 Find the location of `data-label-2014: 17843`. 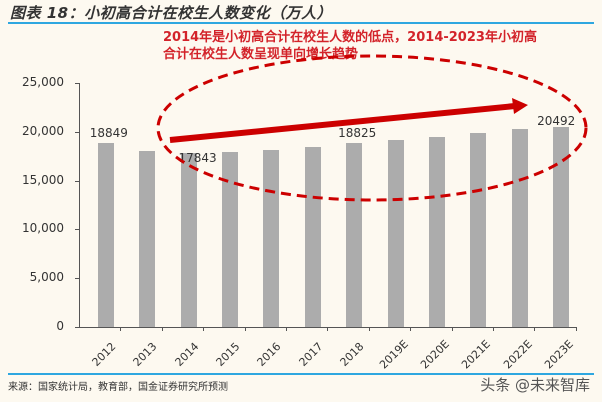

data-label-2014: 17843 is located at coordinates (197, 157).